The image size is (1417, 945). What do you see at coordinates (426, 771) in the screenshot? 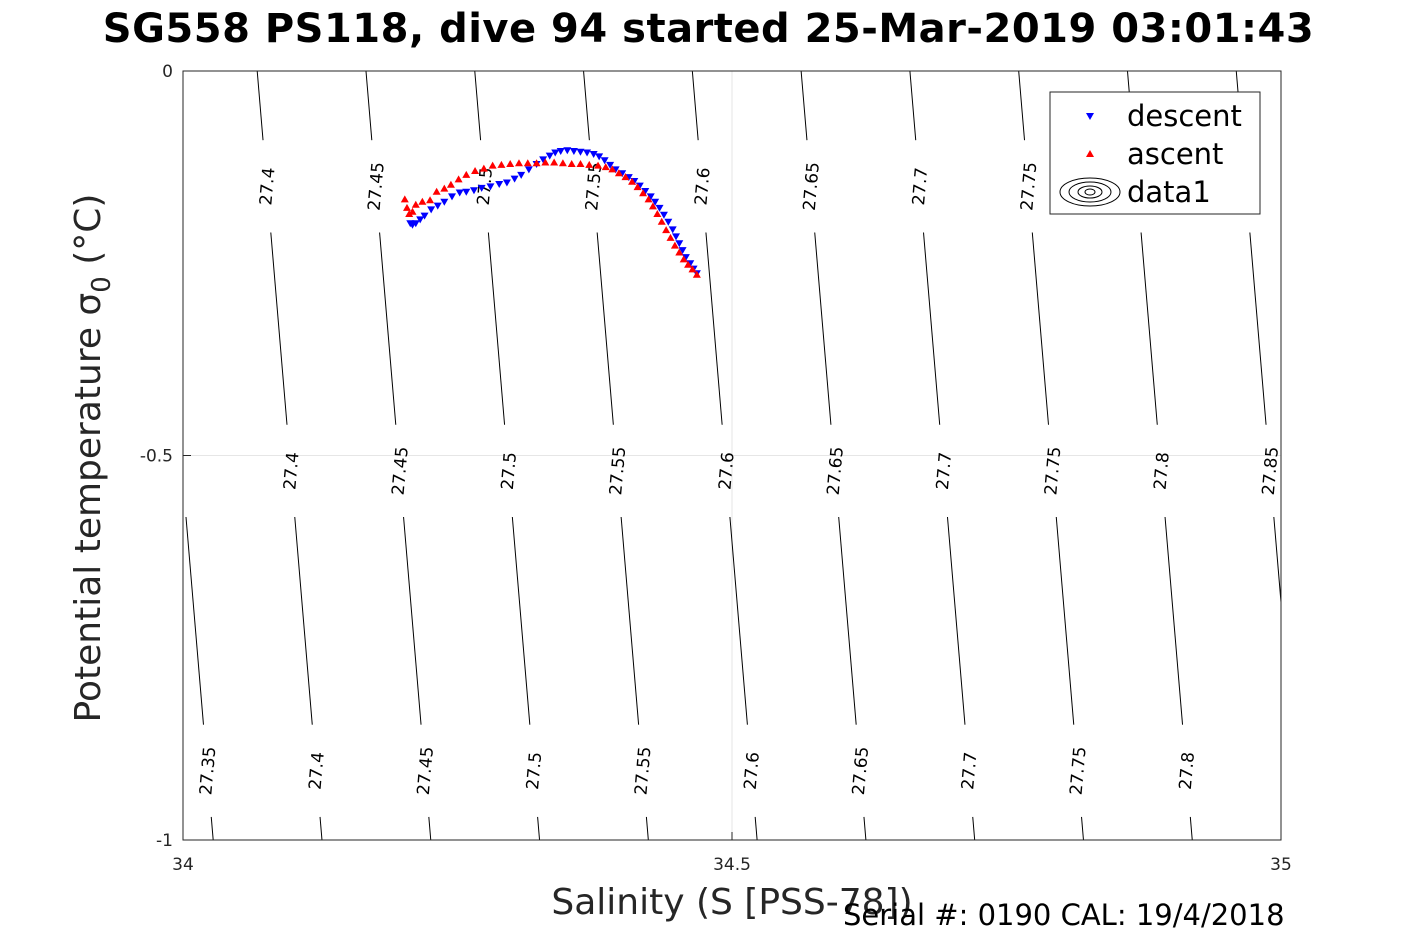
I see `contour-label: 27.45` at bounding box center [426, 771].